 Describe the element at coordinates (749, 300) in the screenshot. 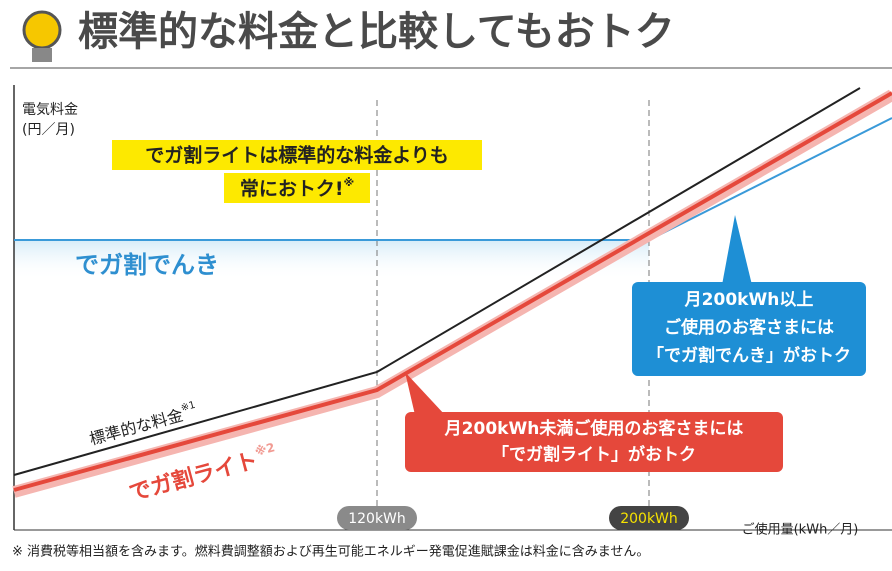

I see `box-text: 月200kWh以上` at that location.